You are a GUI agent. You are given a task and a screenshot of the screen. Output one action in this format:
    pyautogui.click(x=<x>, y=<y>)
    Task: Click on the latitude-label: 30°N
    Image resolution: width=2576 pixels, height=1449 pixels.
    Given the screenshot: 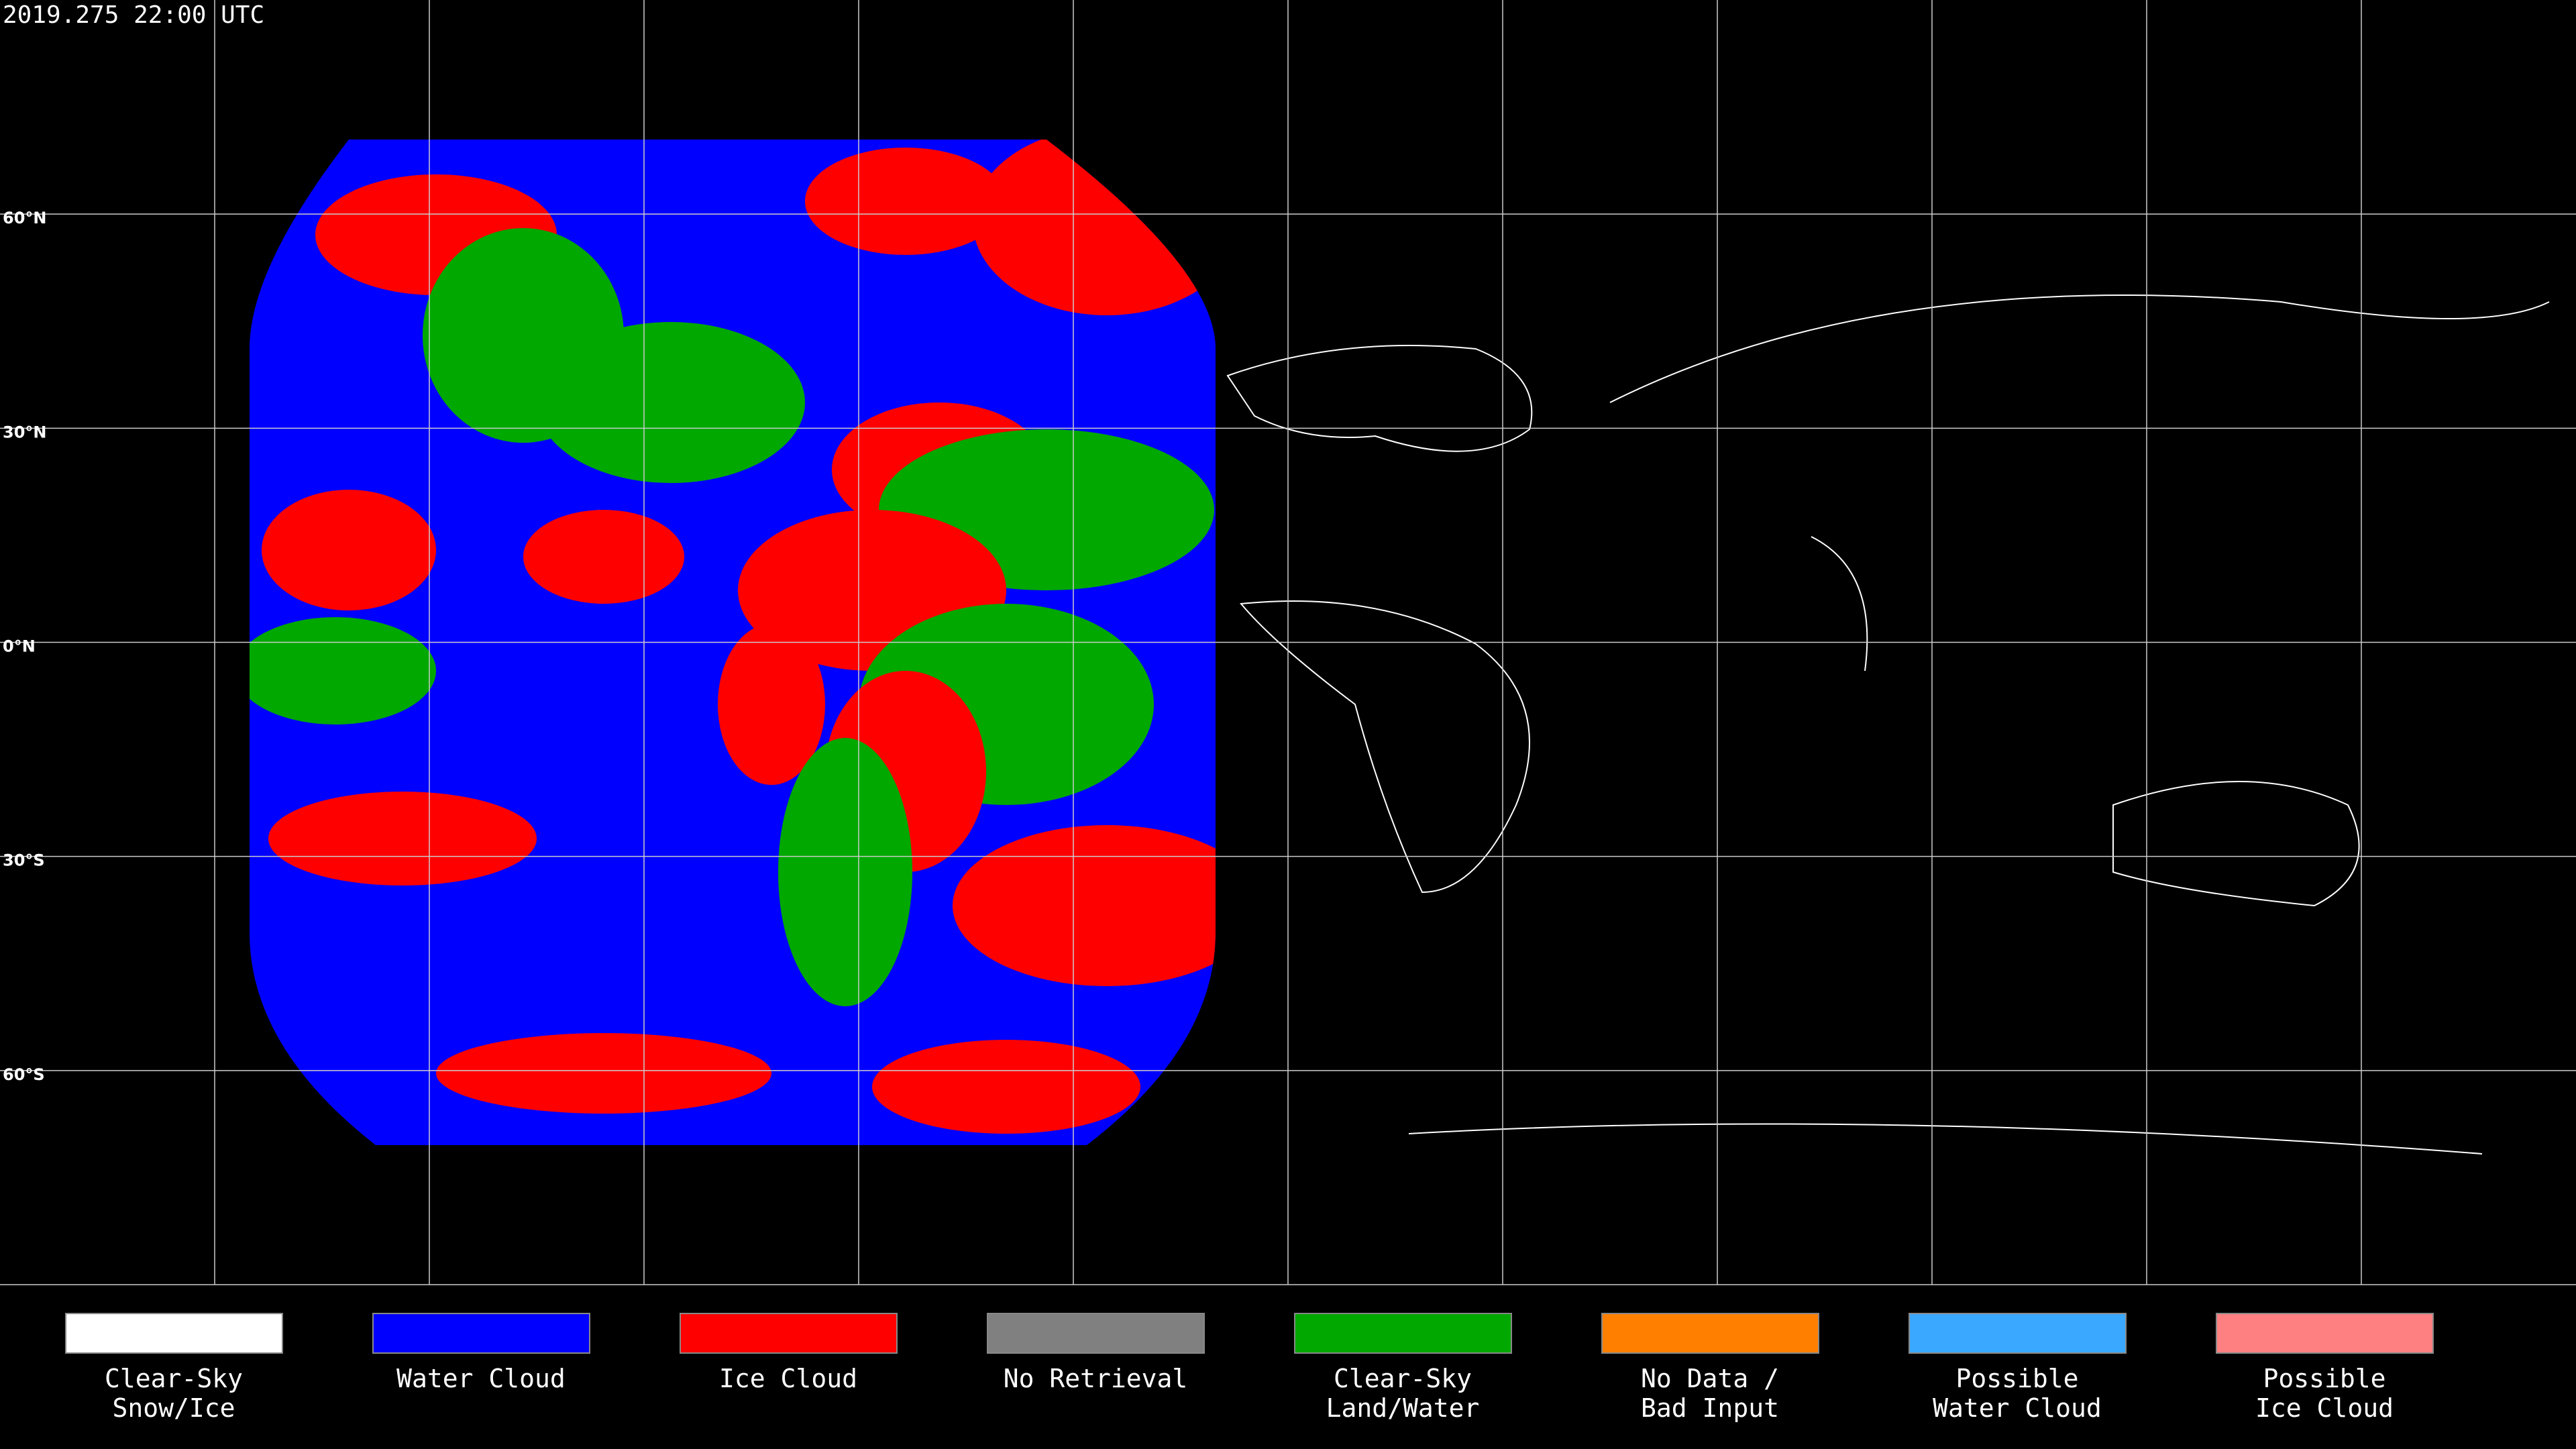 What is the action you would take?
    pyautogui.click(x=24, y=432)
    